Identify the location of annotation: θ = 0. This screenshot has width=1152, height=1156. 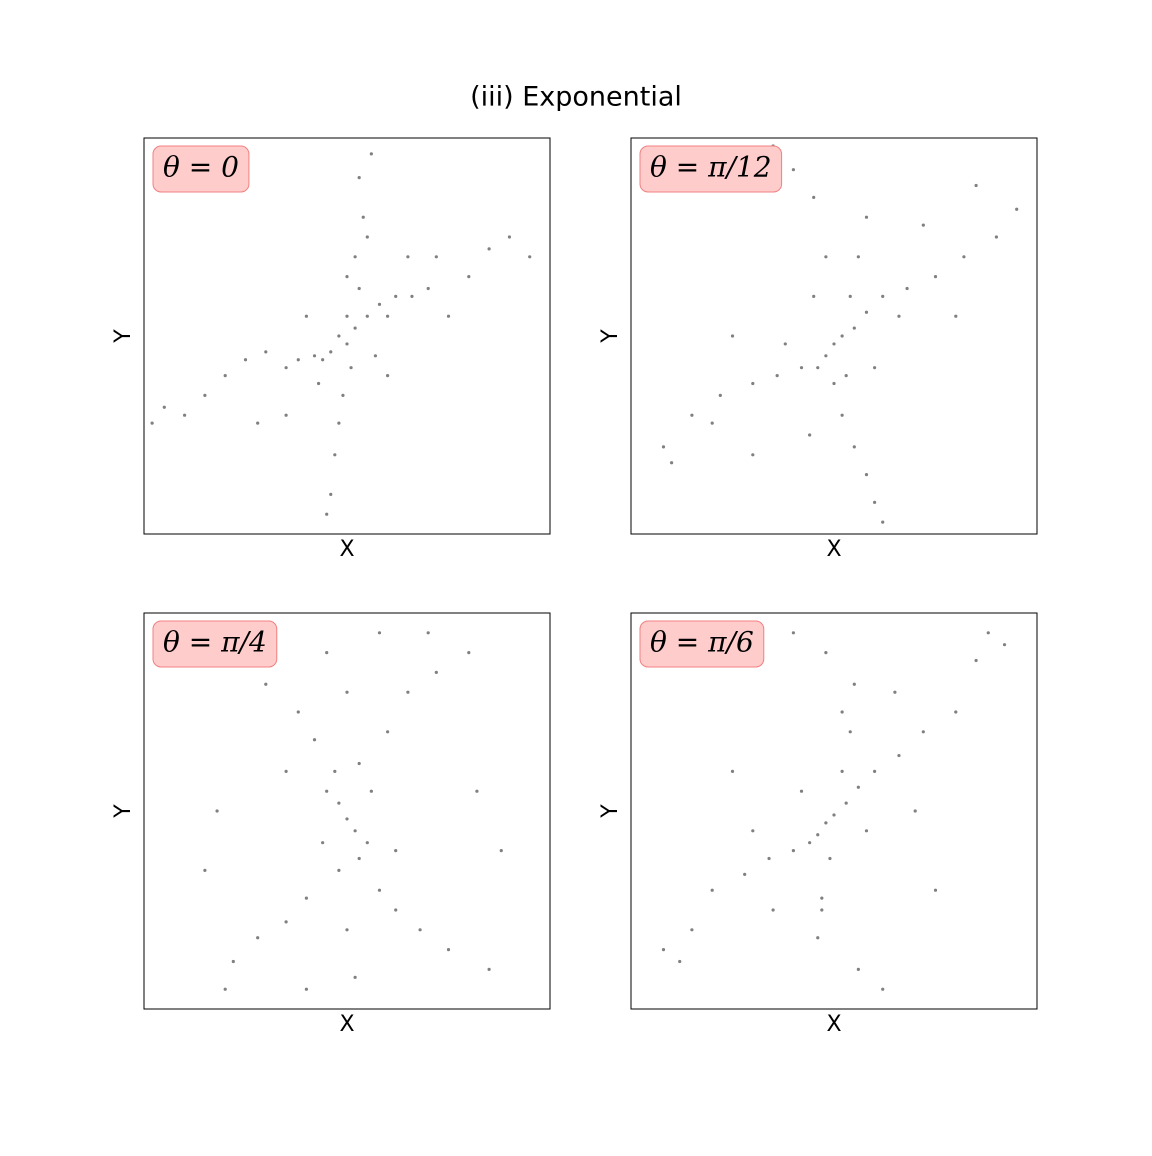
(201, 167).